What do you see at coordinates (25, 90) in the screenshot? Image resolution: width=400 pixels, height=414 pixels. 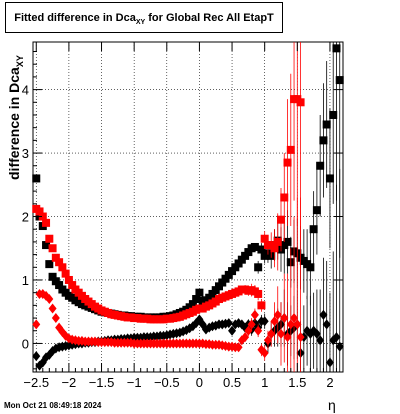 I see `y-tick-label: 4` at bounding box center [25, 90].